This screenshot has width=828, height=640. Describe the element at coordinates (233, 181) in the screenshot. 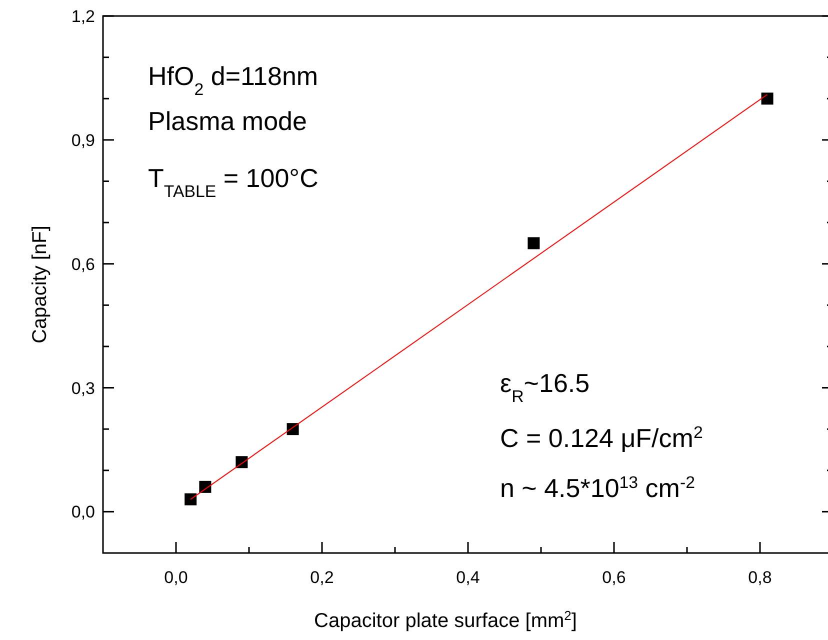

I see `annotation: T$_{TABLE}$ = 100°C` at that location.